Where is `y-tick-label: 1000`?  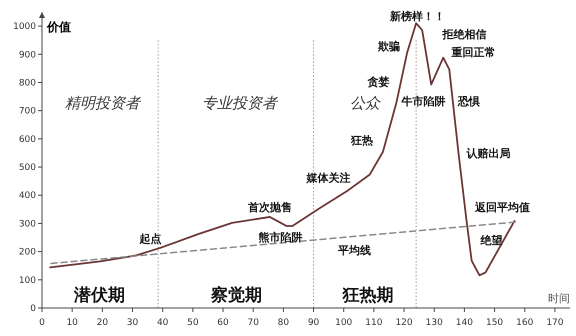
y-tick-label: 1000 is located at coordinates (24, 27).